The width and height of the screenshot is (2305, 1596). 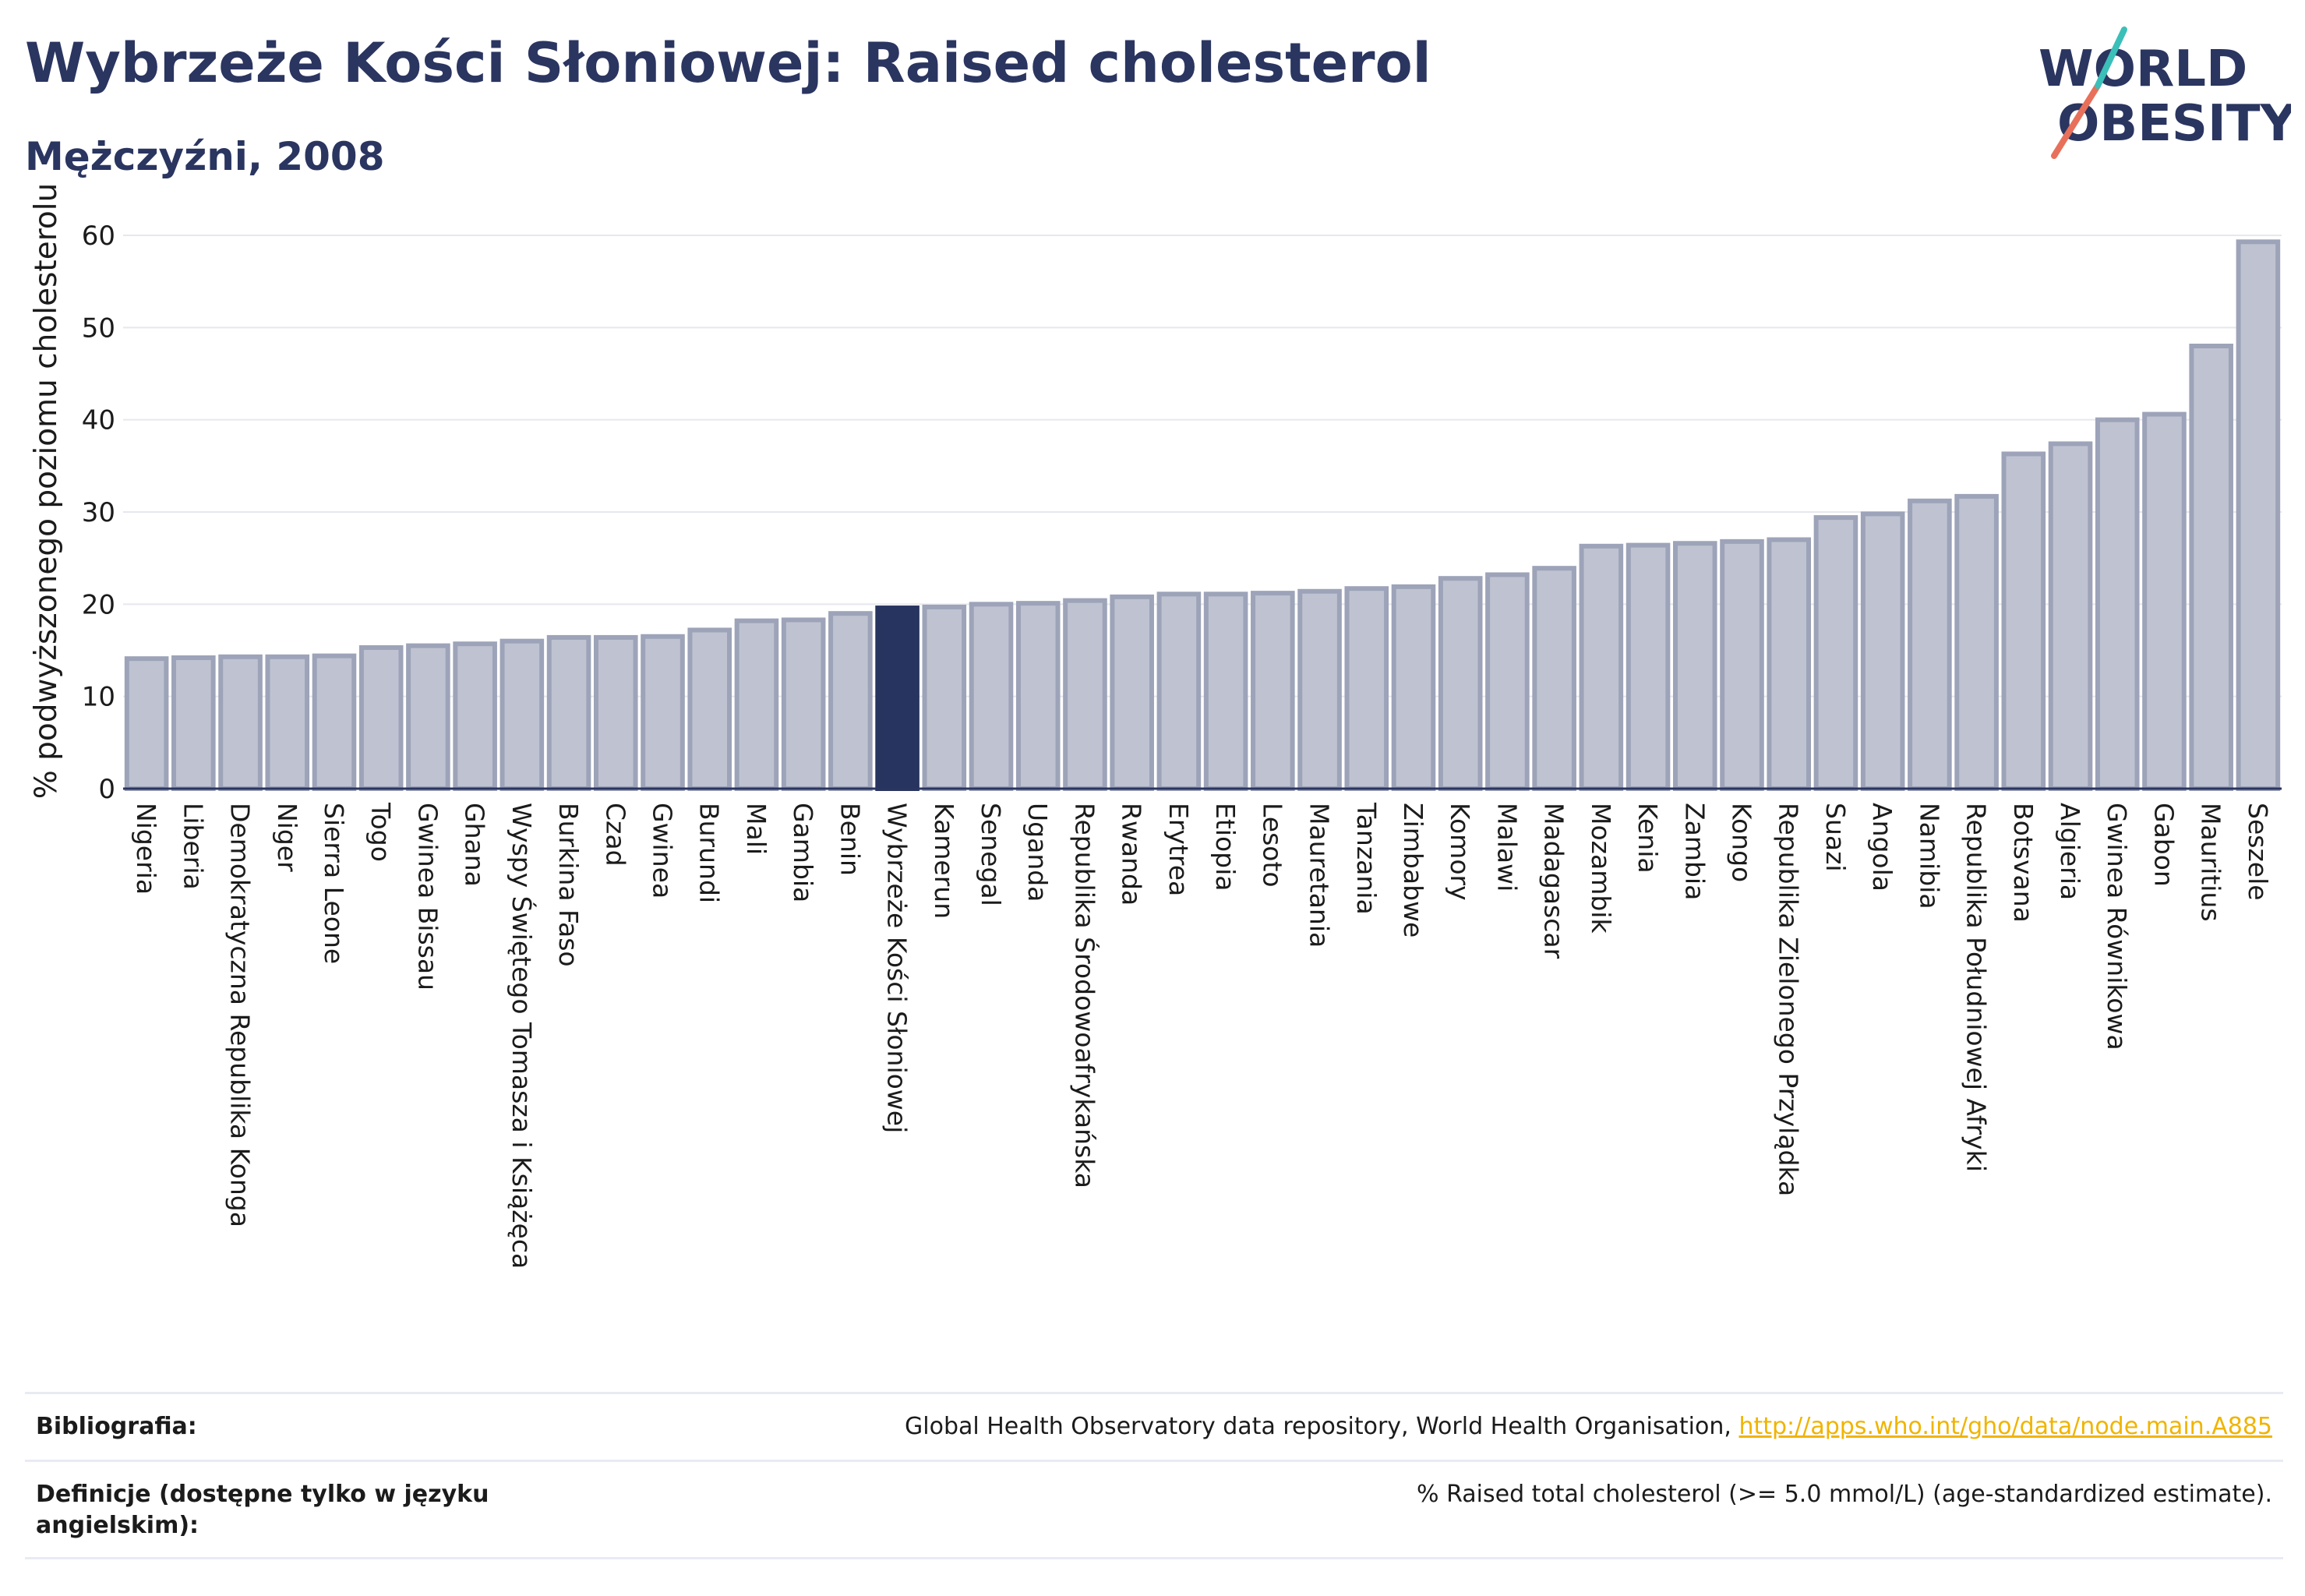 What do you see at coordinates (427, 896) in the screenshot?
I see `x-tick-label: Gwinea Bissau` at bounding box center [427, 896].